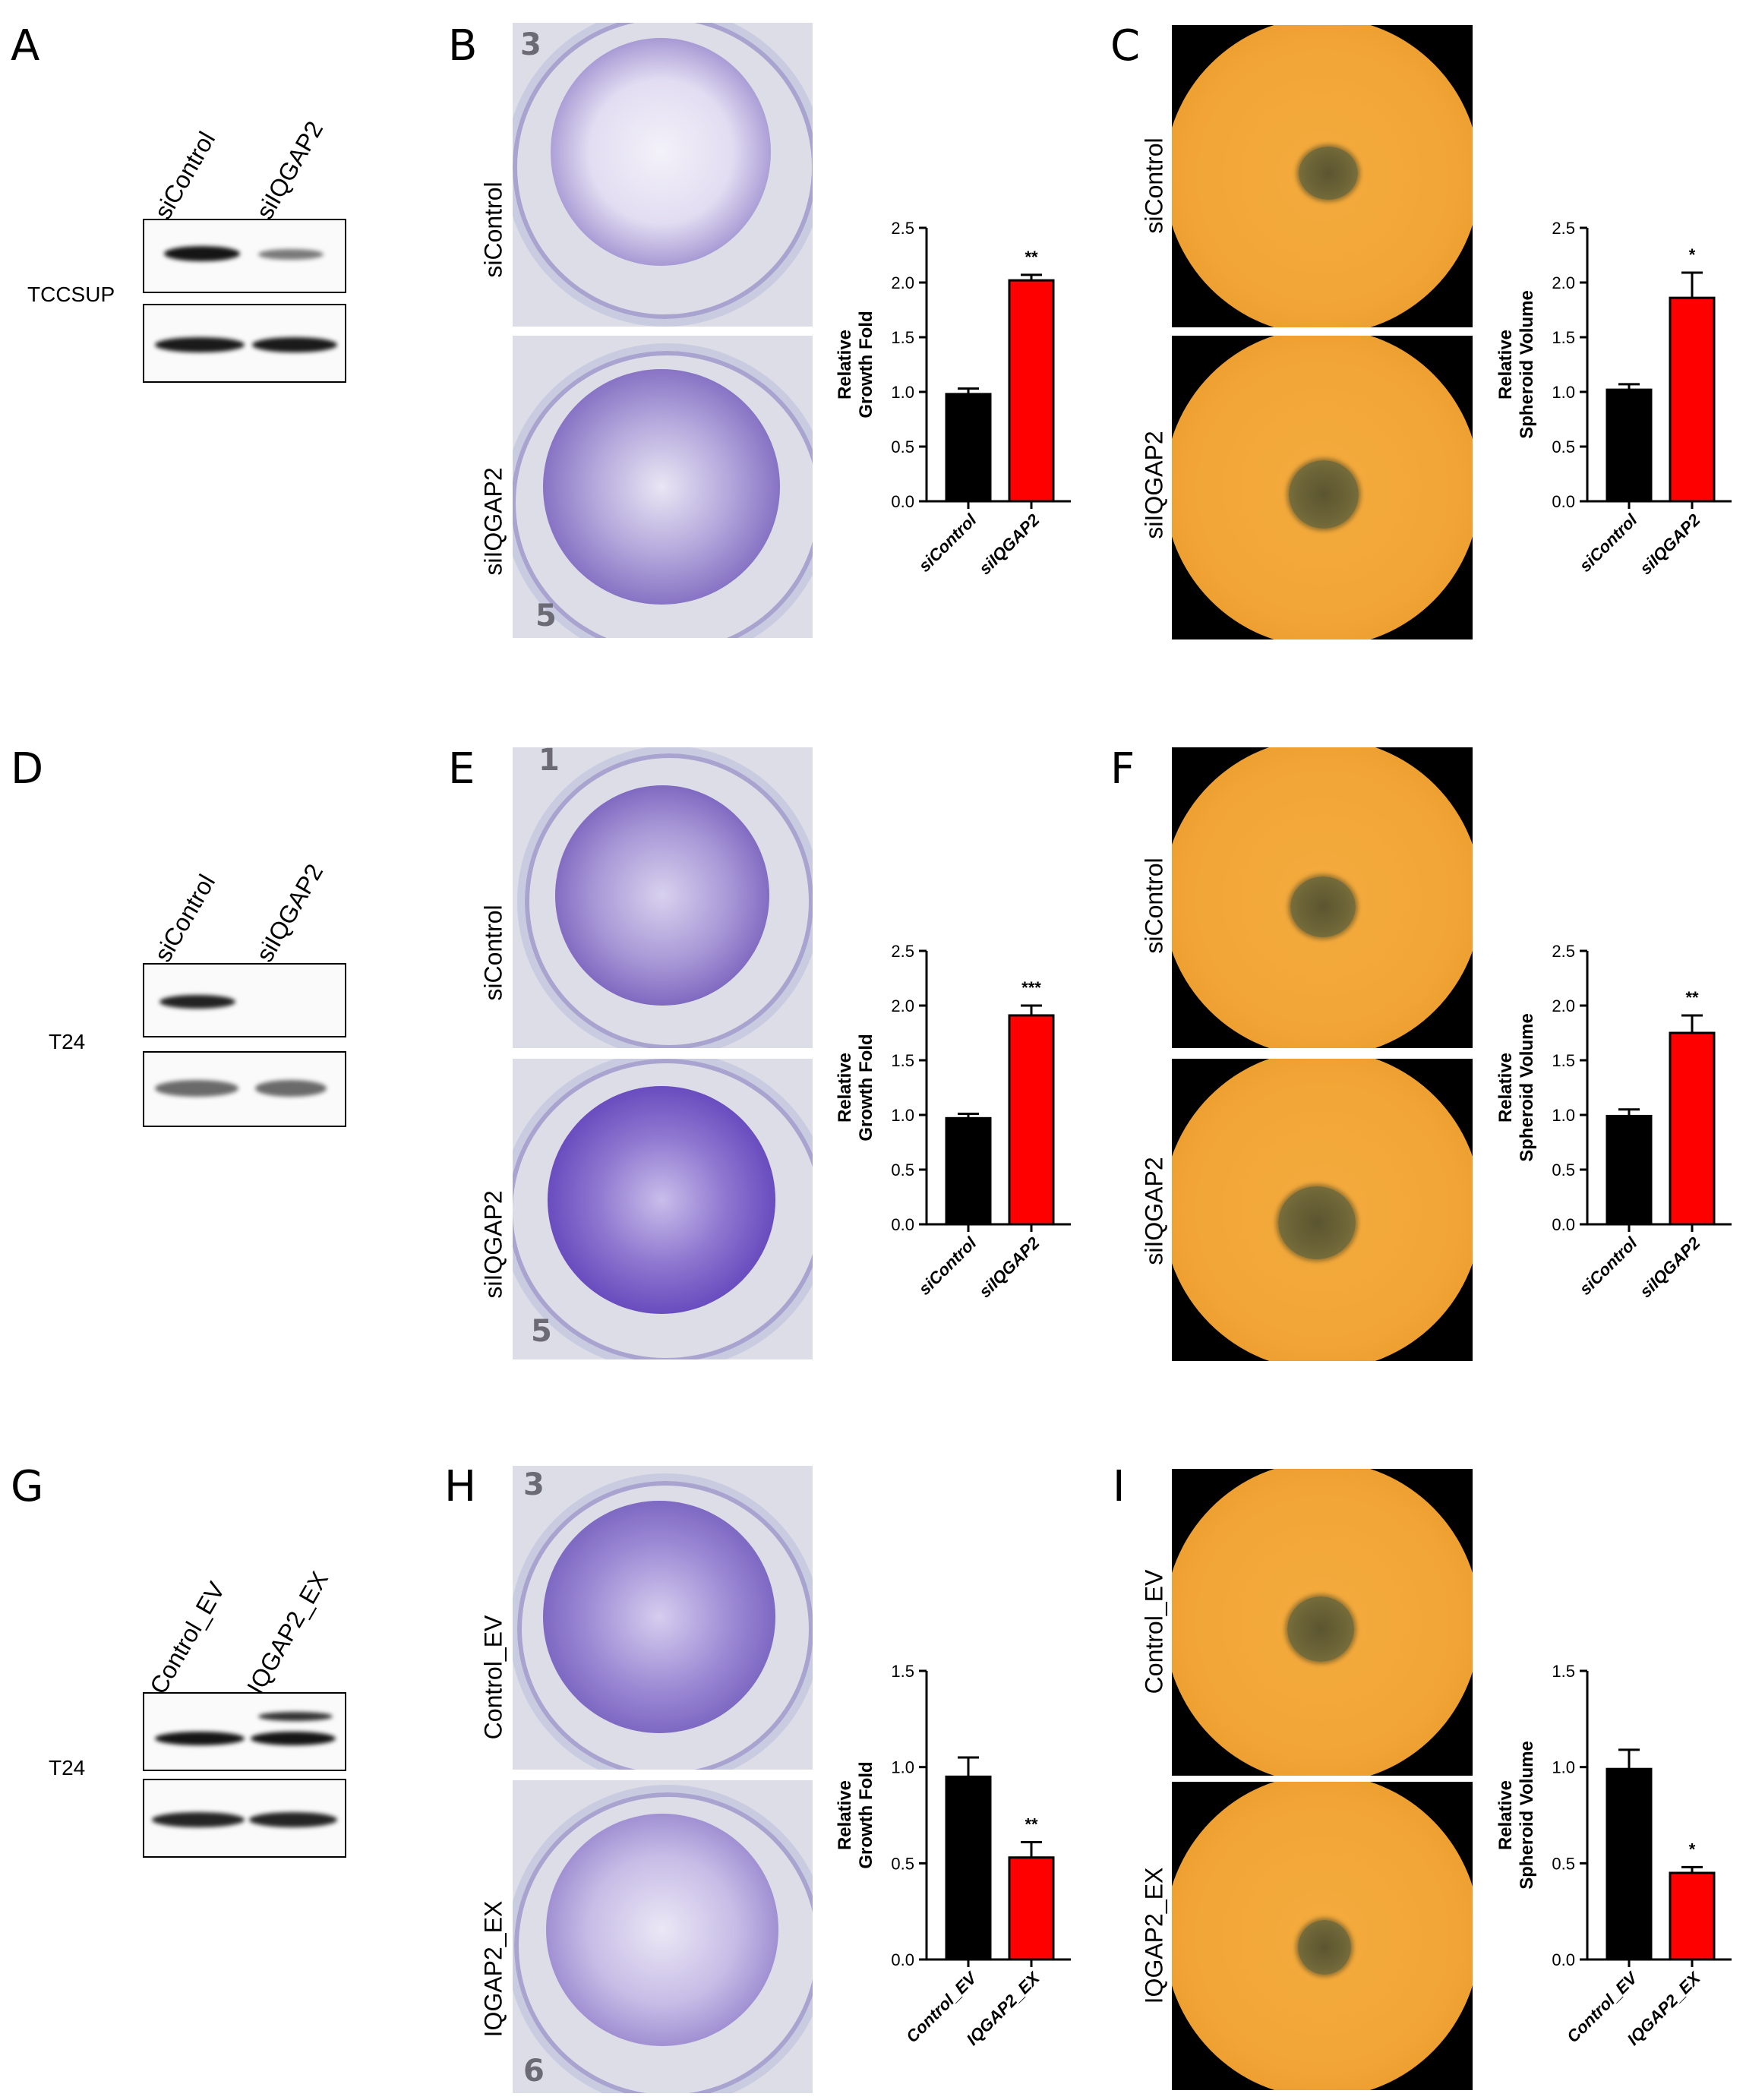  I want to click on colony-plate: 1, so click(663, 897).